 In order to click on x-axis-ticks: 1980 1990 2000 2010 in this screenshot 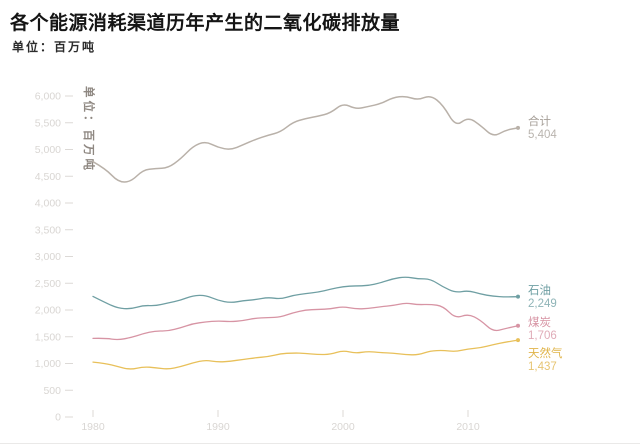, I will do `click(280, 421)`.